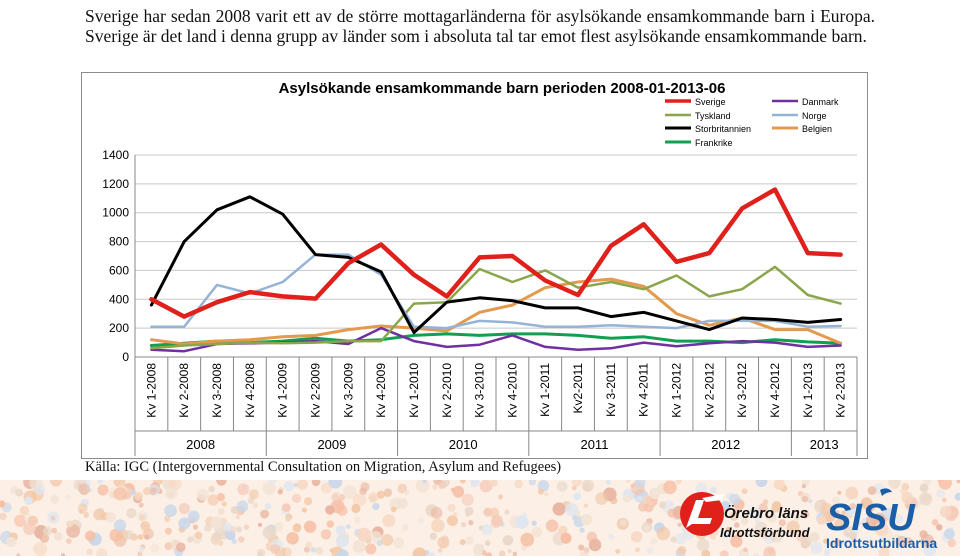 The height and width of the screenshot is (556, 960). Describe the element at coordinates (151, 390) in the screenshot. I see `x-tick-label: Kv 1-2008` at that location.